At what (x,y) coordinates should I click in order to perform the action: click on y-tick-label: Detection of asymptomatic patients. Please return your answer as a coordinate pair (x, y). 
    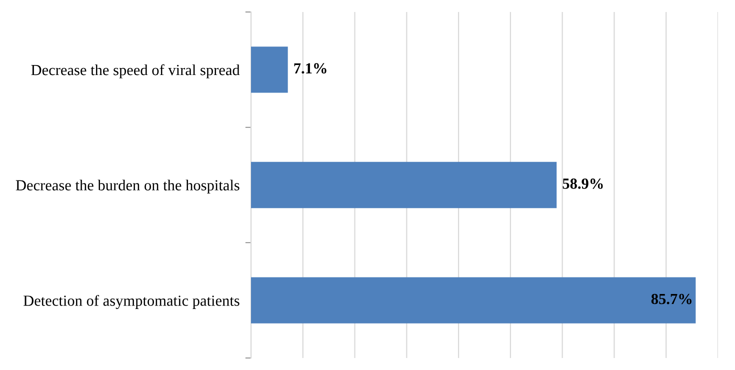
    Looking at the image, I should click on (132, 302).